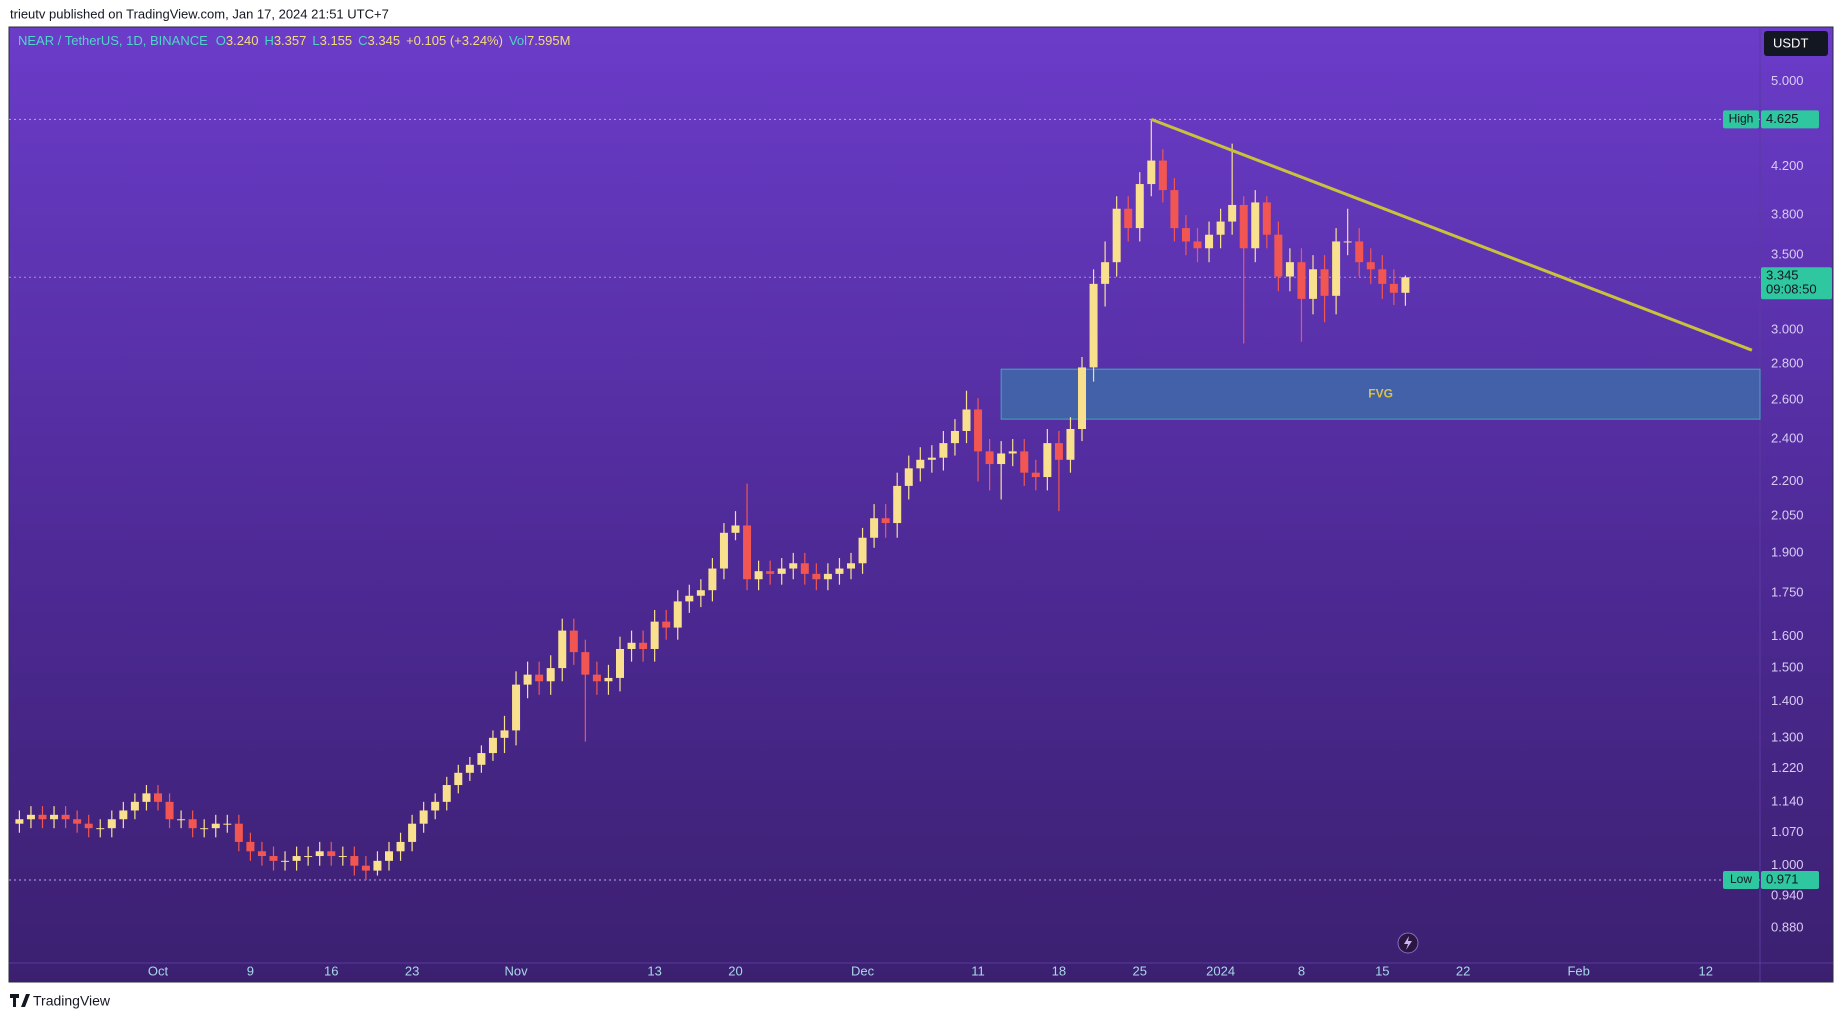  Describe the element at coordinates (1790, 42) in the screenshot. I see `currency-label: USDT` at that location.